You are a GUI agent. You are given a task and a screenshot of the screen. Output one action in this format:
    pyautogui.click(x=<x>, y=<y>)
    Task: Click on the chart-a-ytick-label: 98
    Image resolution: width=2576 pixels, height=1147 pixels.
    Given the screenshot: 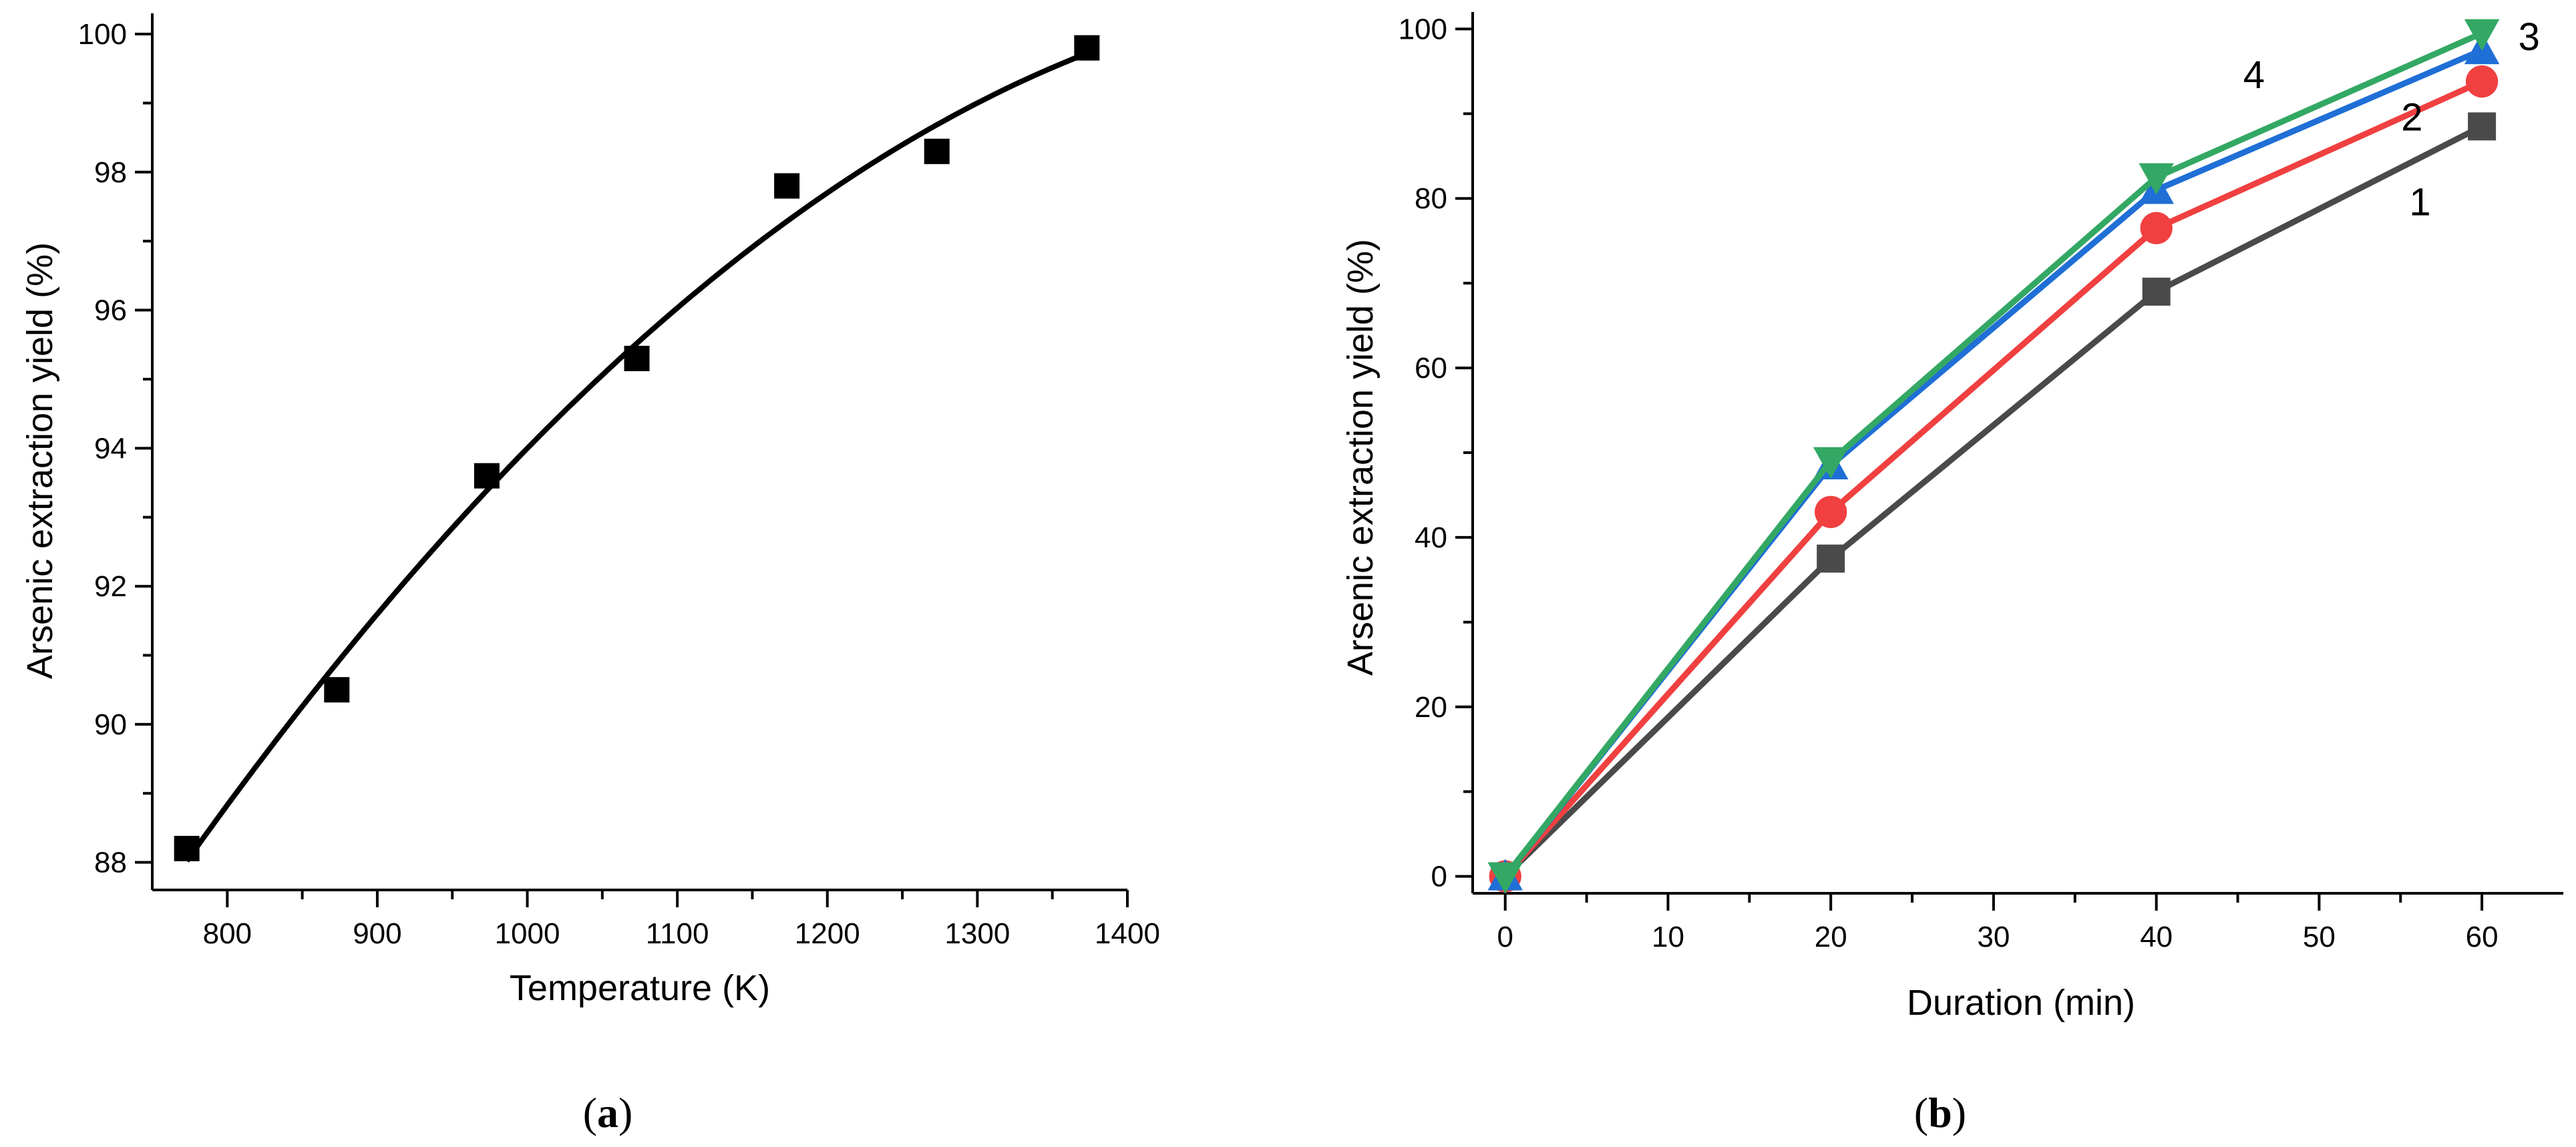 What is the action you would take?
    pyautogui.click(x=110, y=172)
    